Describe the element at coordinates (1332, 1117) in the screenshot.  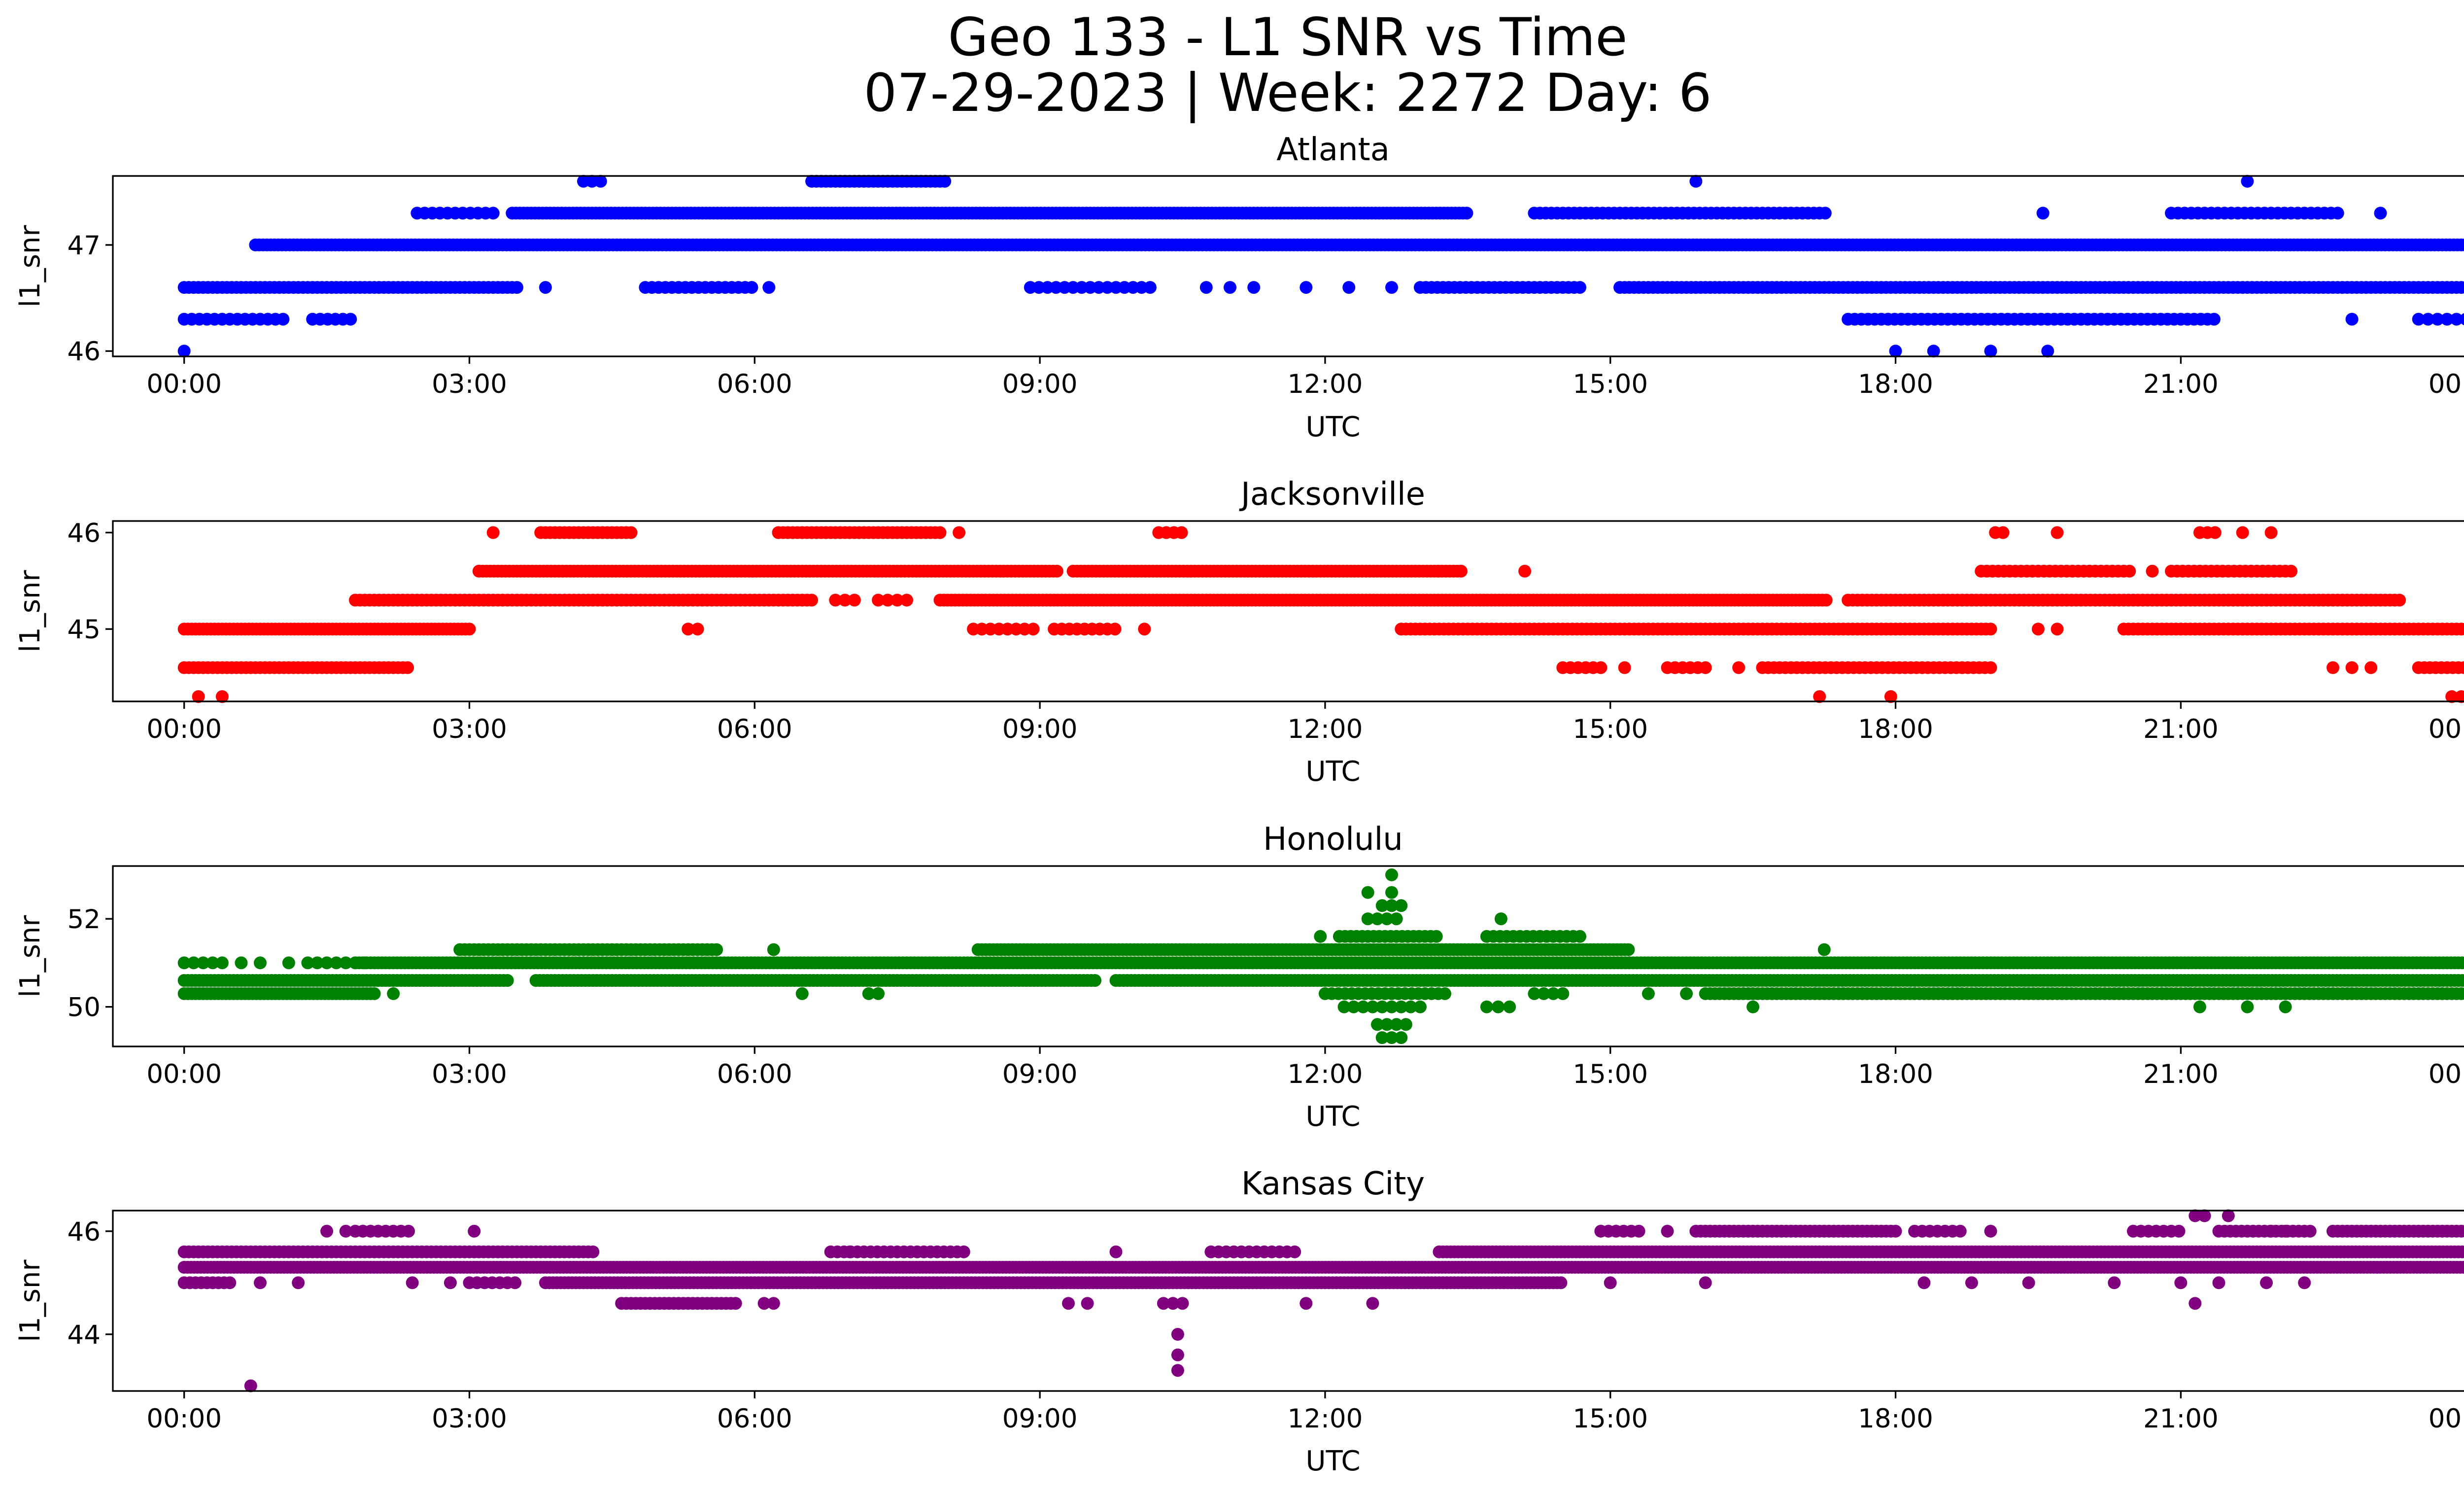
I see `honolulu-x-axis-label: UTC` at that location.